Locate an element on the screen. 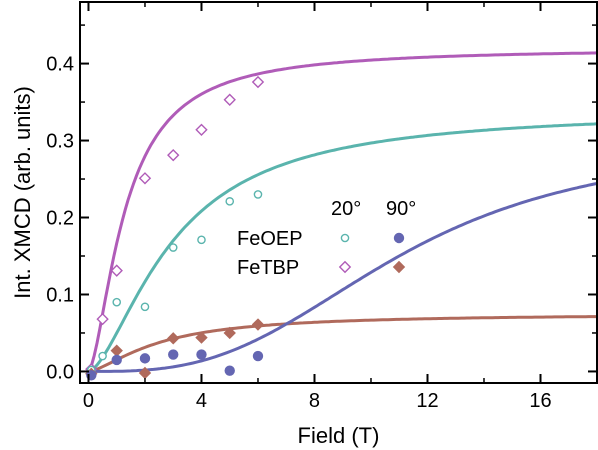 Image resolution: width=598 pixels, height=450 pixels. x-axis-label: Field (T) is located at coordinates (339, 435).